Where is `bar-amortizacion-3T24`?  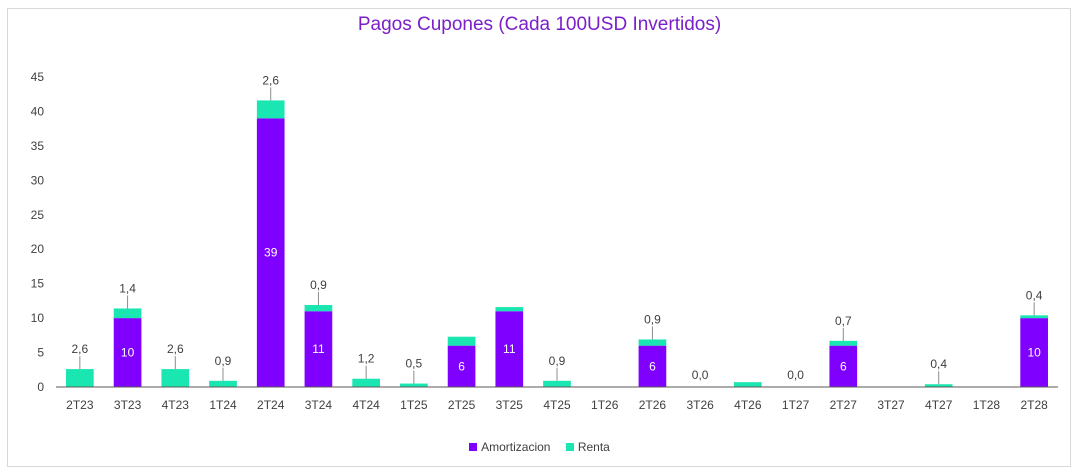 bar-amortizacion-3T24 is located at coordinates (318, 349).